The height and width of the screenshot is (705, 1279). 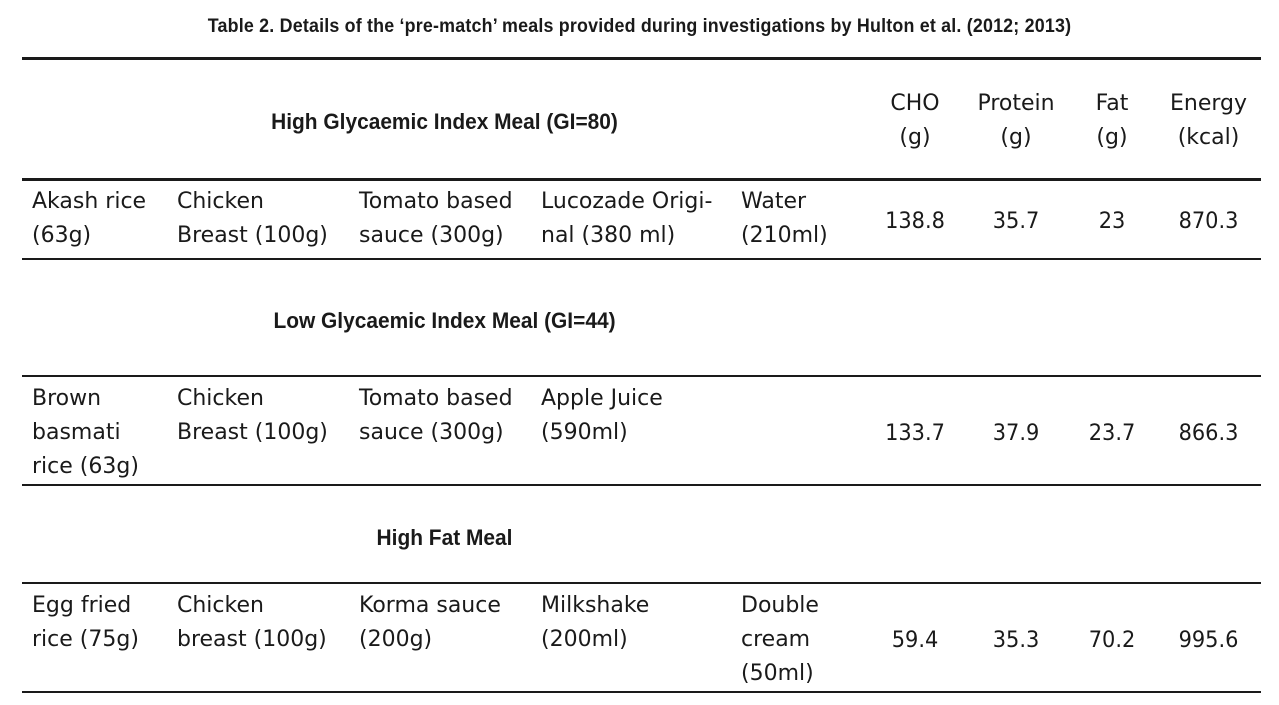 What do you see at coordinates (602, 415) in the screenshot?
I see `meal-item: Apple Juice (590ml)` at bounding box center [602, 415].